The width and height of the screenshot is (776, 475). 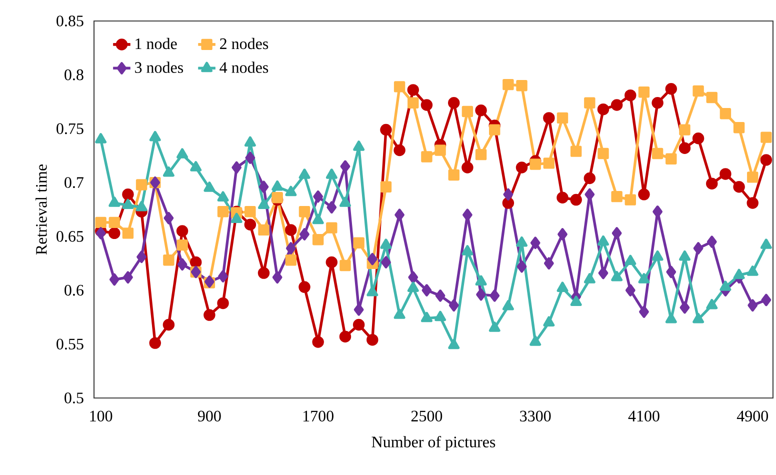 What do you see at coordinates (209, 416) in the screenshot?
I see `x-tick-label: 900` at bounding box center [209, 416].